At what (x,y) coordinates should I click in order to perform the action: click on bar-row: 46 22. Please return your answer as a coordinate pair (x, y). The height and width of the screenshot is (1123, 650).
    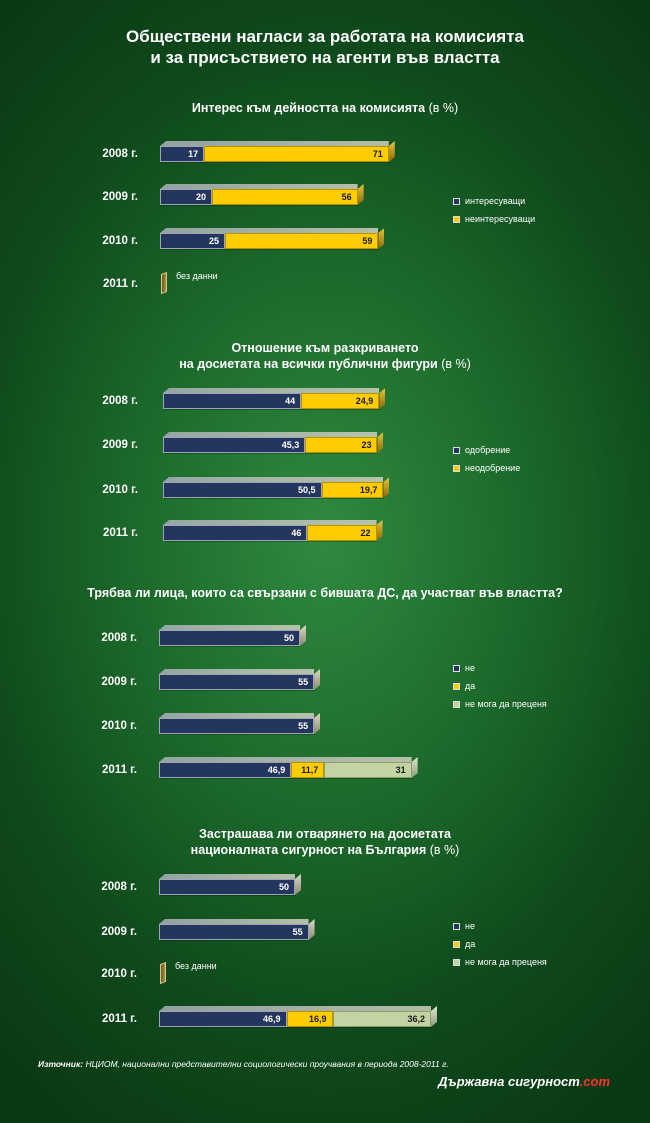
    Looking at the image, I should click on (270, 533).